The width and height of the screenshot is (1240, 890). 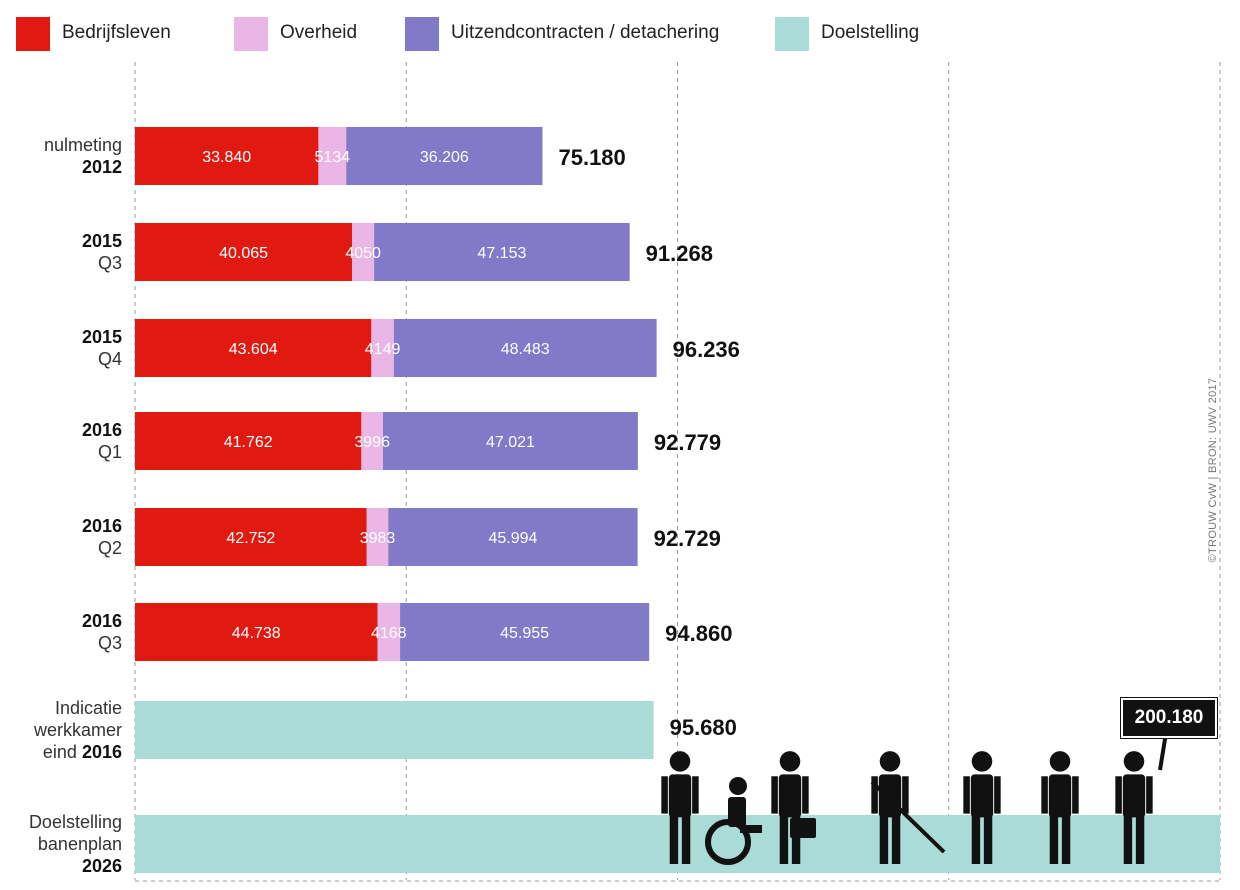 What do you see at coordinates (687, 538) in the screenshot?
I see `total-label-2016-q2: 92.729` at bounding box center [687, 538].